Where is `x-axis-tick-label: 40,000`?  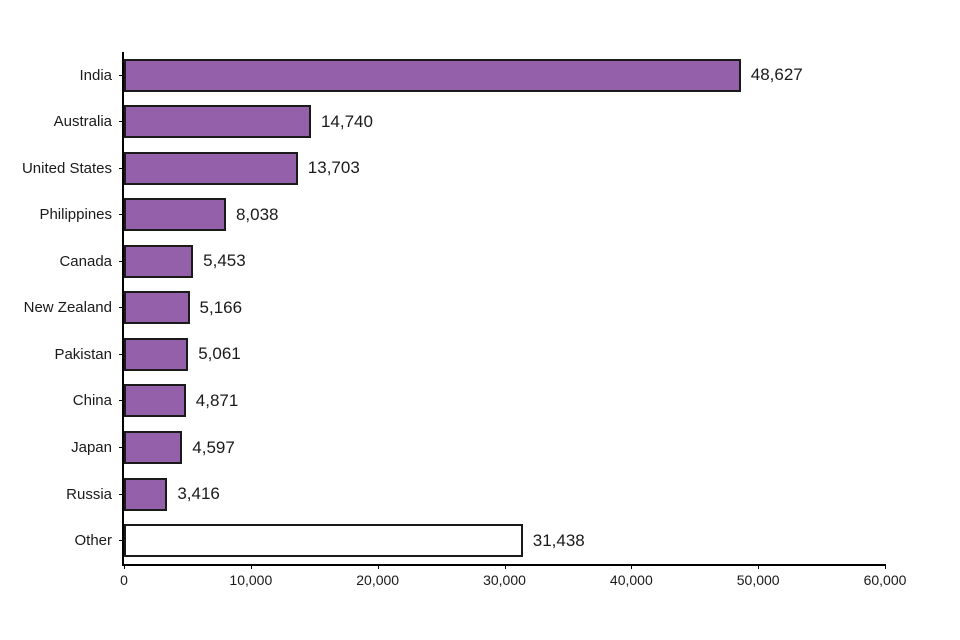 x-axis-tick-label: 40,000 is located at coordinates (631, 580).